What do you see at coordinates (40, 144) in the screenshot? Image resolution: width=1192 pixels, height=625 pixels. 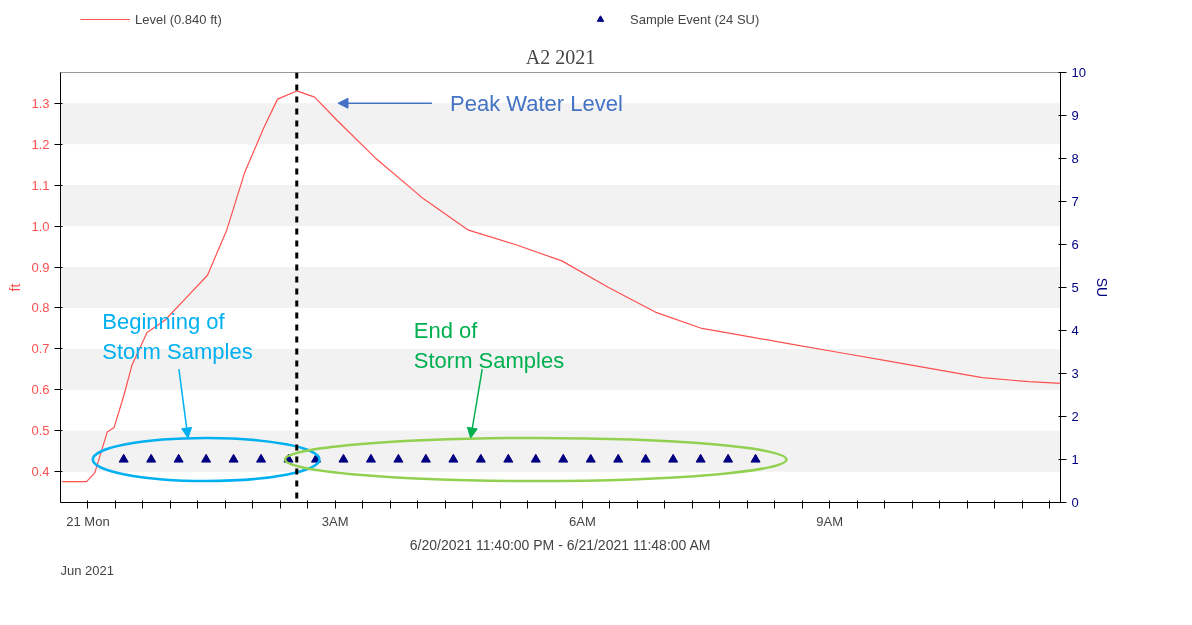 I see `y-tick-label: 1.2` at bounding box center [40, 144].